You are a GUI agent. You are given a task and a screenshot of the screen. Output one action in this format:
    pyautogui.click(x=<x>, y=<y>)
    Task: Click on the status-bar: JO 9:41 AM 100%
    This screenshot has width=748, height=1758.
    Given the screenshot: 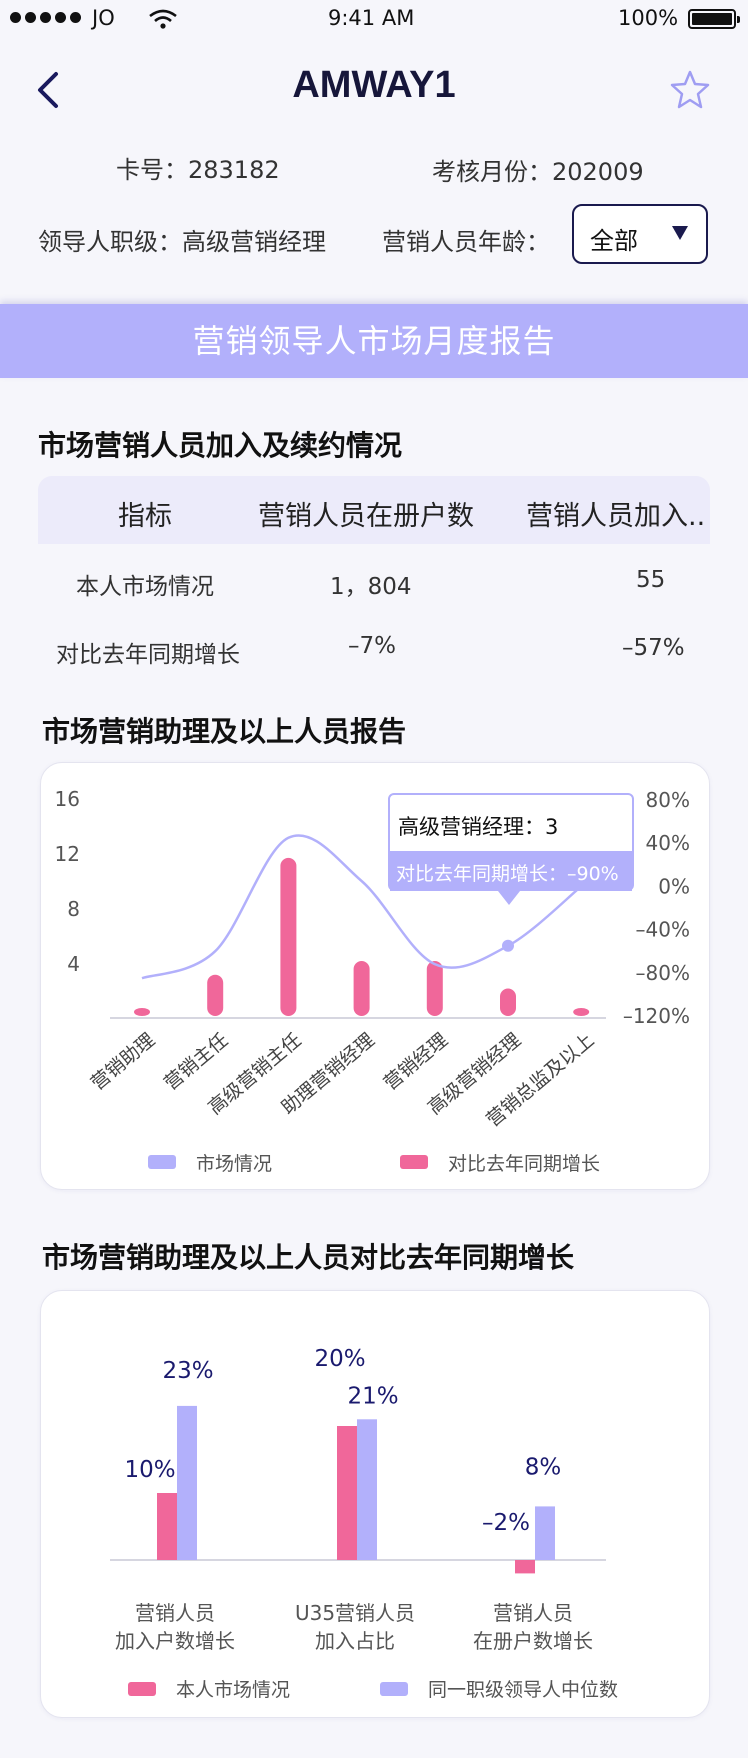 What is the action you would take?
    pyautogui.click(x=374, y=20)
    